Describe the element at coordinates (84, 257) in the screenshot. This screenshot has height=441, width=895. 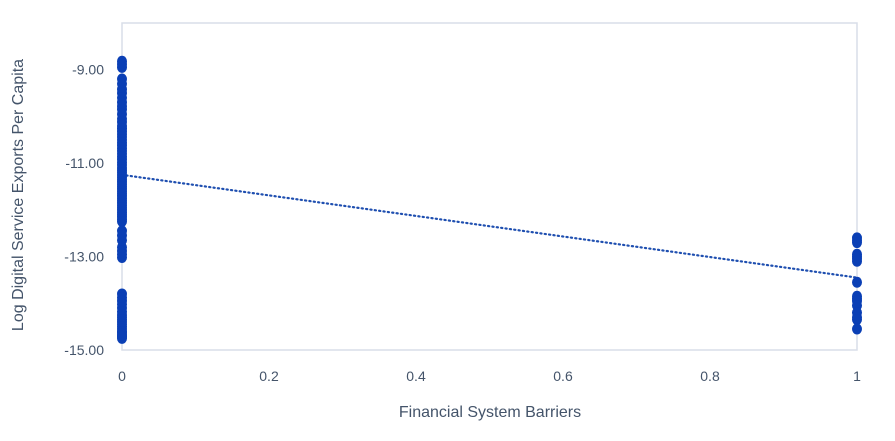
I see `y-tick-label: -13.00` at that location.